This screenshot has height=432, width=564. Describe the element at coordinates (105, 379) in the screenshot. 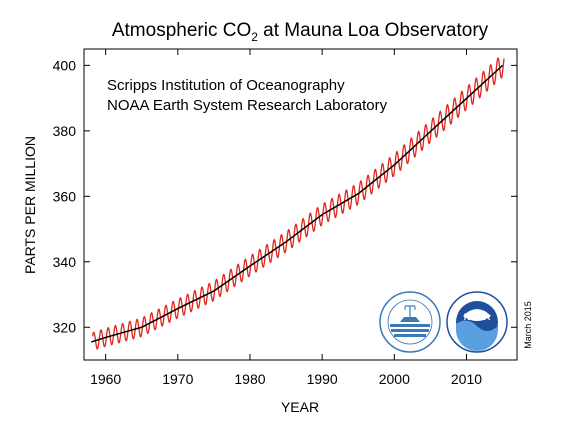

I see `x-tick-label: 1960` at that location.